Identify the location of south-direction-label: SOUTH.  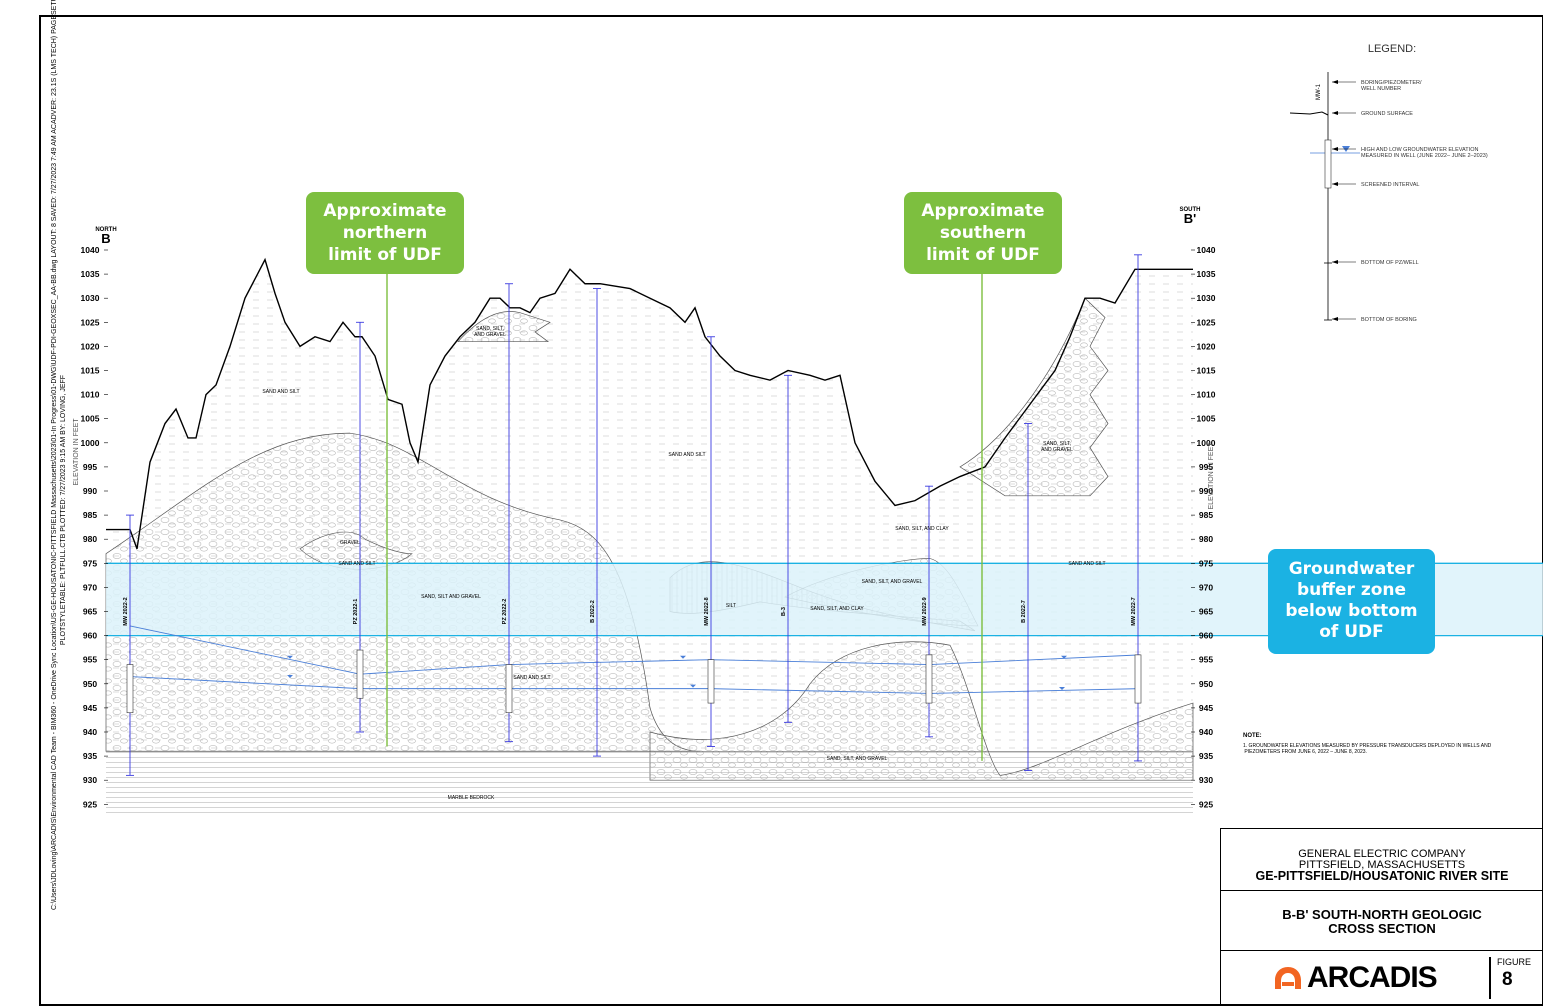
(1190, 210).